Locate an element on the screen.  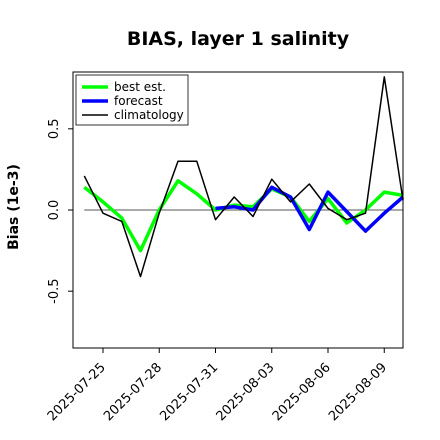
series-line-forecast is located at coordinates (310, 209).